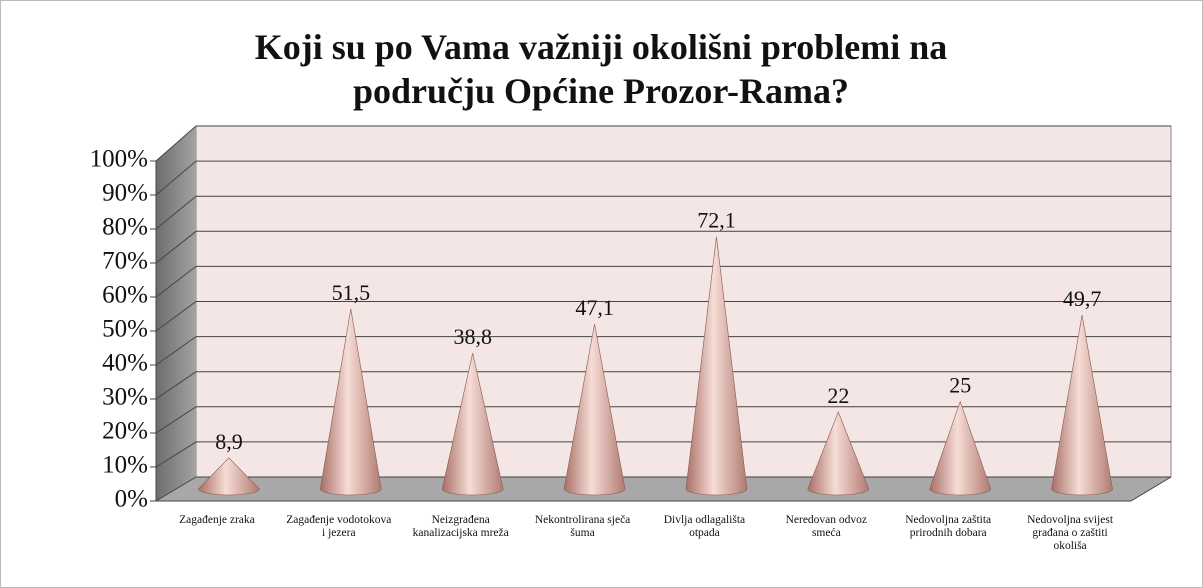 This screenshot has width=1203, height=588. What do you see at coordinates (1082, 298) in the screenshot?
I see `data-label: 49,7` at bounding box center [1082, 298].